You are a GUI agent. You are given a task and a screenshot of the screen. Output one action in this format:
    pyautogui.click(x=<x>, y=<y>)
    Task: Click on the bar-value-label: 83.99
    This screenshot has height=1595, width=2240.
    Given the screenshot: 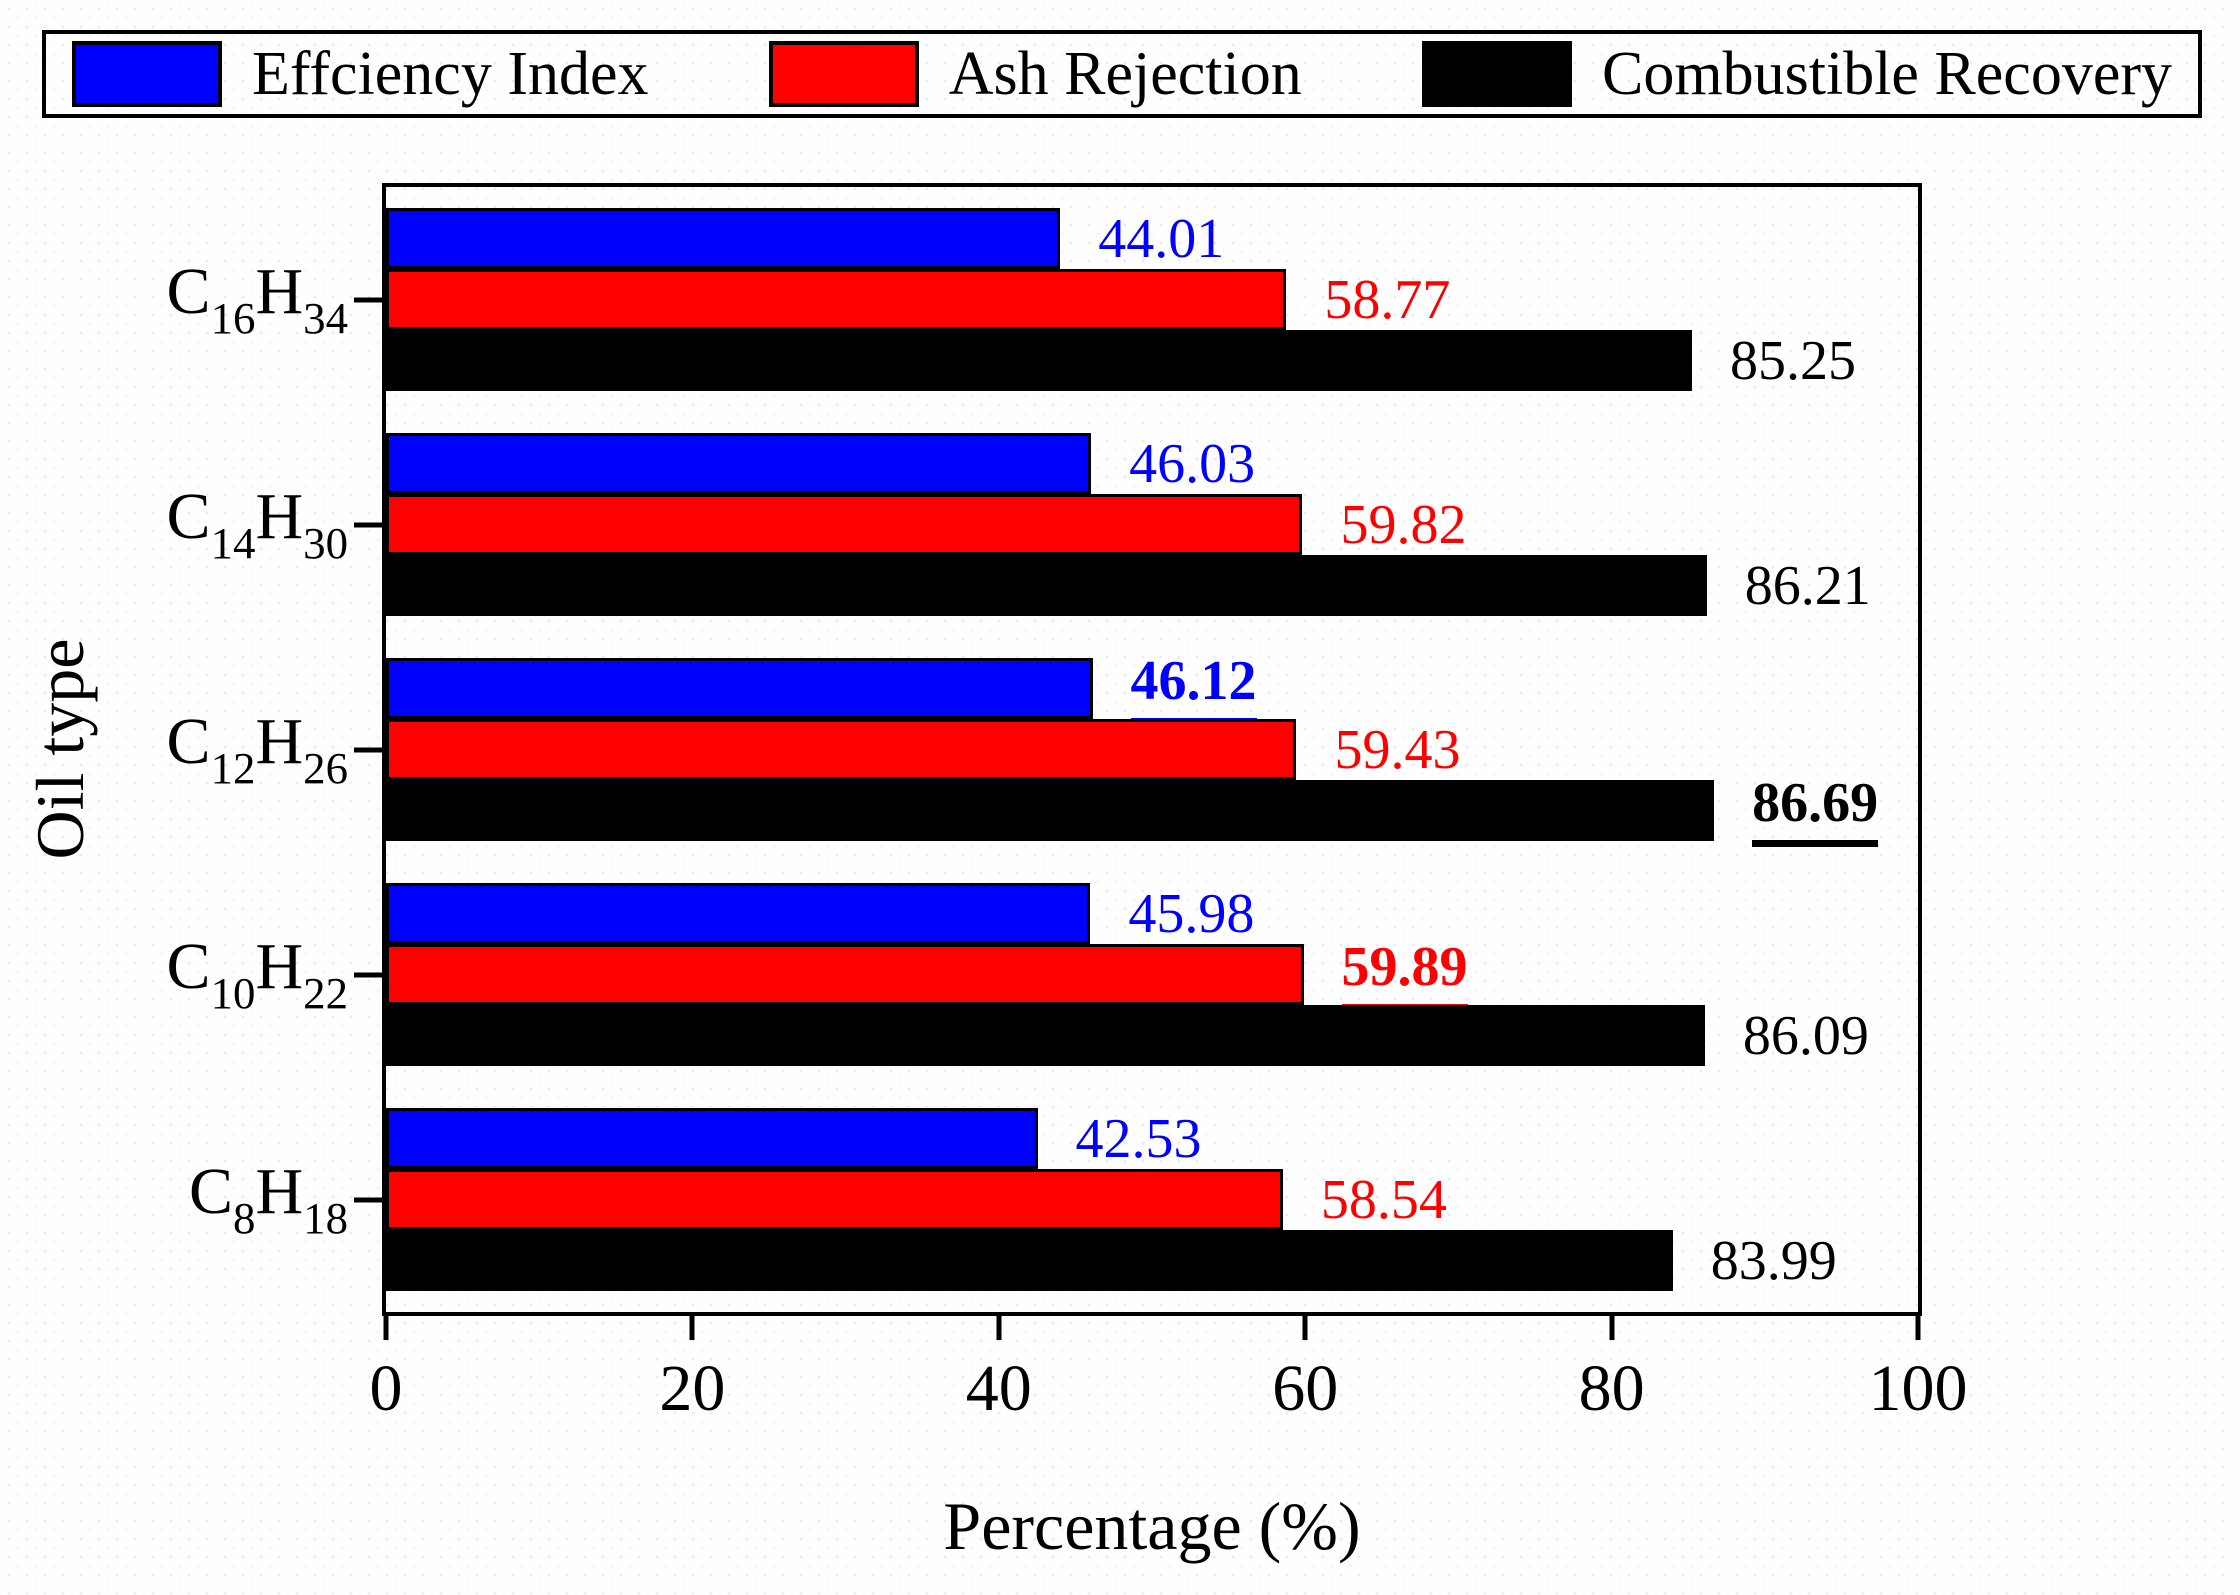 What is the action you would take?
    pyautogui.click(x=1773, y=1261)
    